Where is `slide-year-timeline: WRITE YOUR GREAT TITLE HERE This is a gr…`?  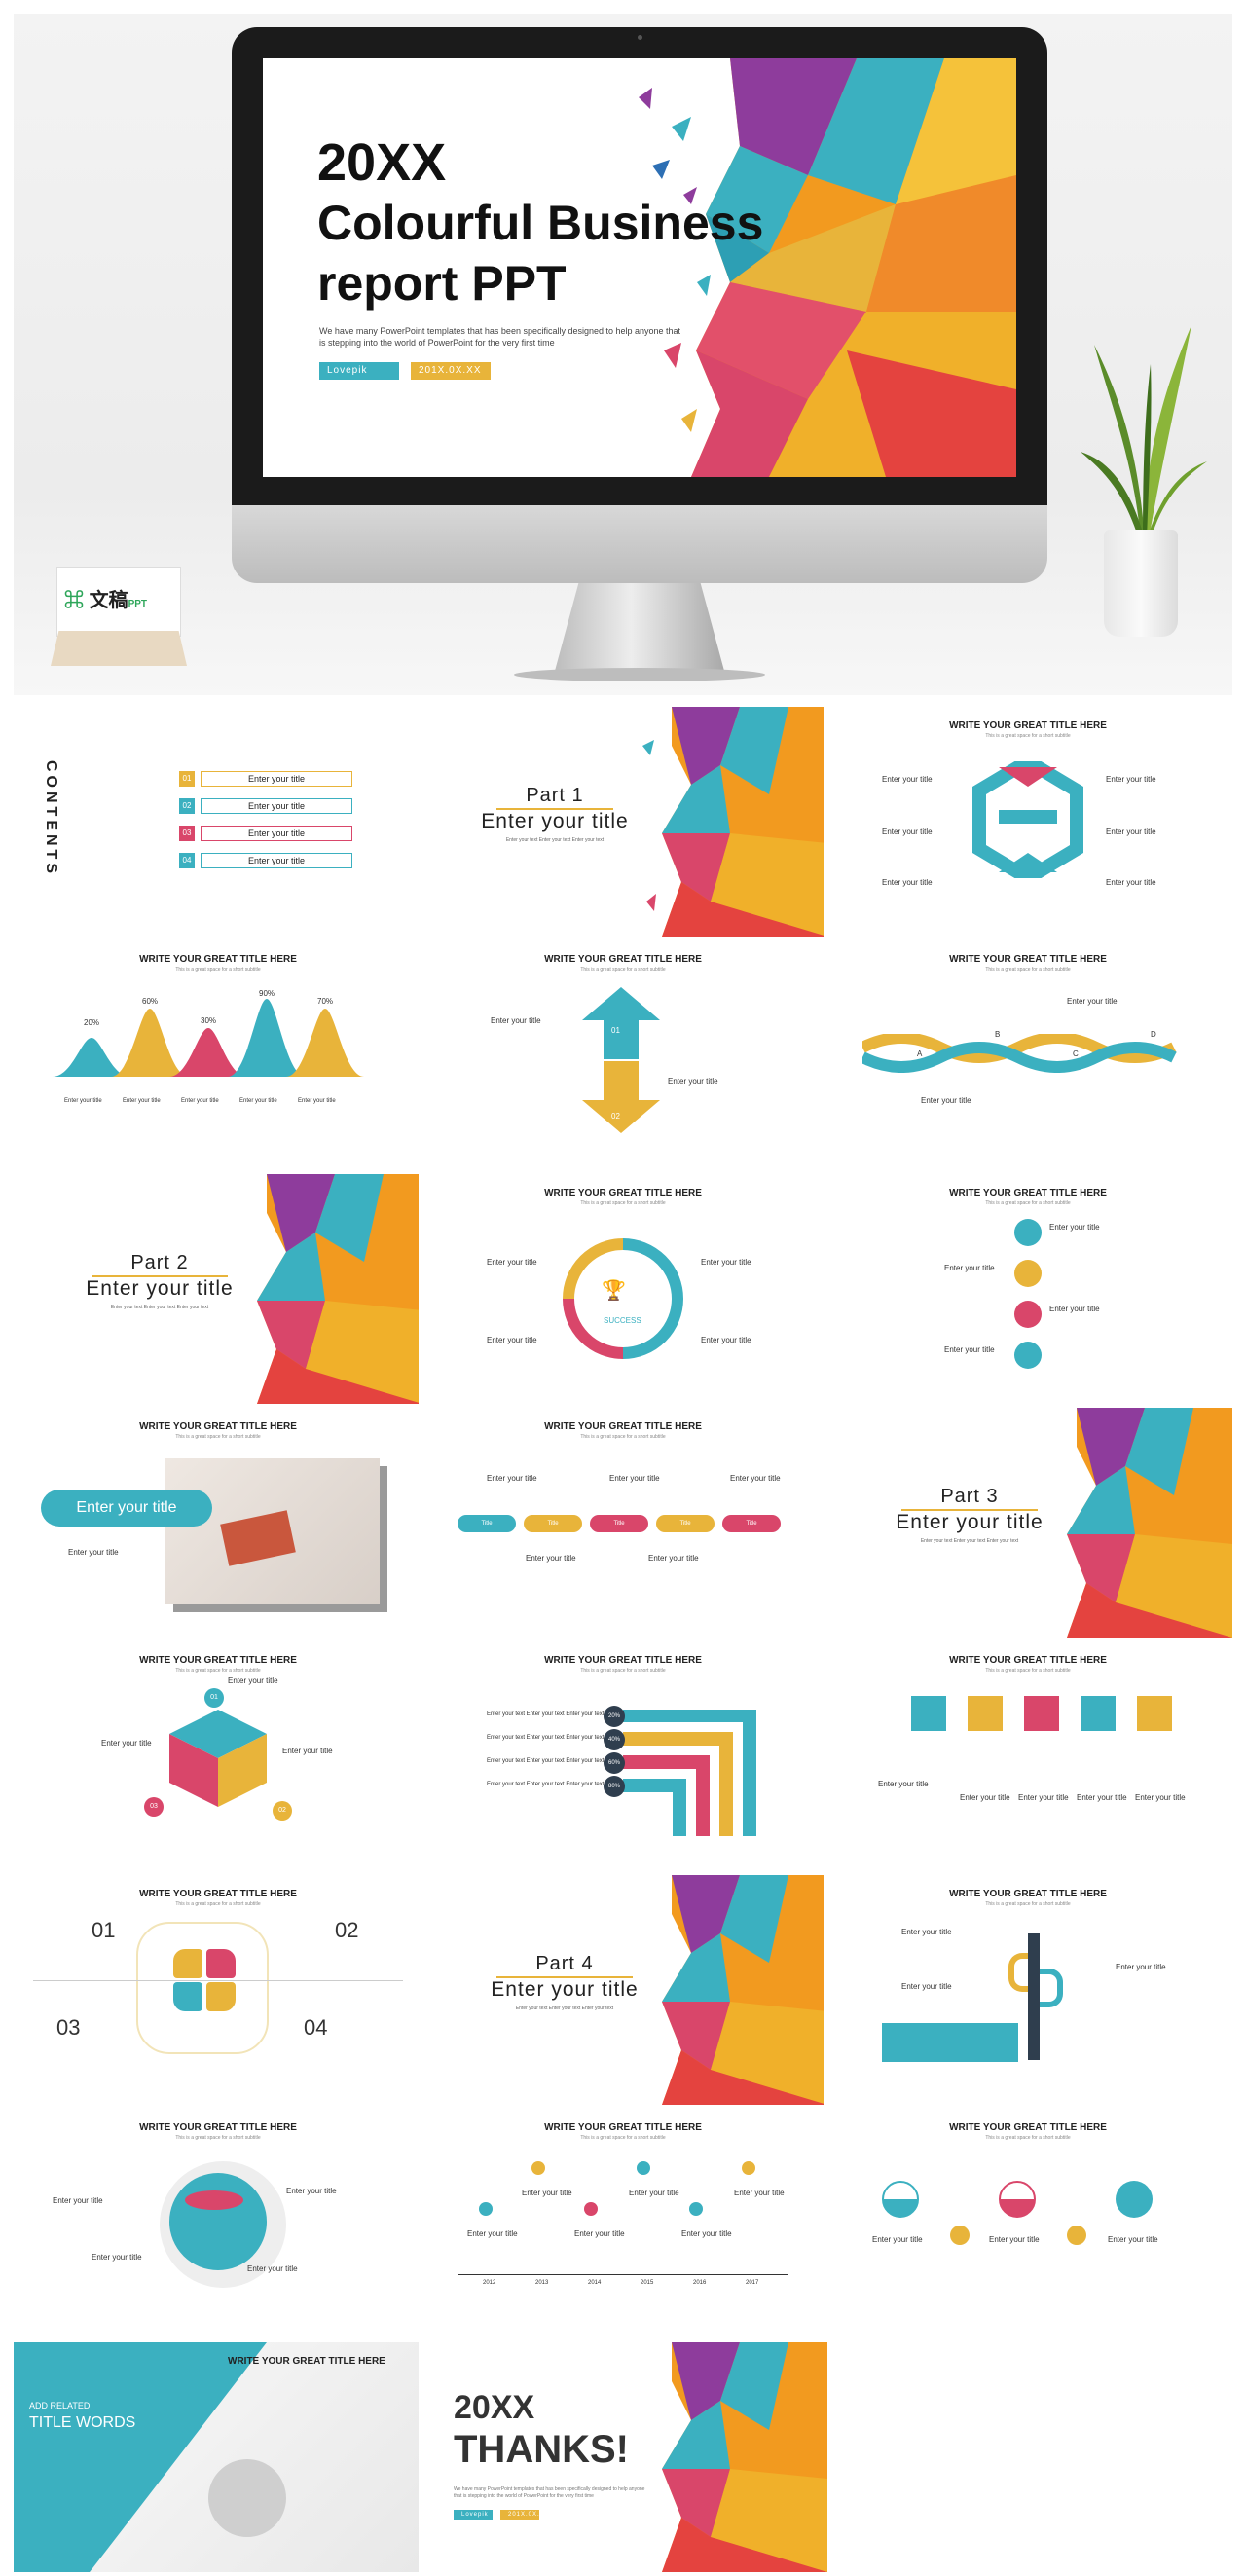 slide-year-timeline: WRITE YOUR GREAT TITLE HERE This is a gr… is located at coordinates (623, 2223).